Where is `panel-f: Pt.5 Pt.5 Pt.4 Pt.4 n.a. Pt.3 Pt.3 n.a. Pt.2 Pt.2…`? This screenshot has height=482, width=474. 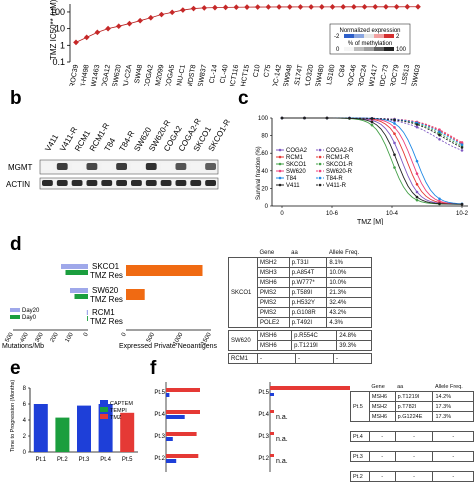 panel-f: Pt.5 Pt.5 Pt.4 Pt.4 n.a. Pt.3 Pt.3 n.a. Pt.2 Pt.2… is located at coordinates (312, 426).